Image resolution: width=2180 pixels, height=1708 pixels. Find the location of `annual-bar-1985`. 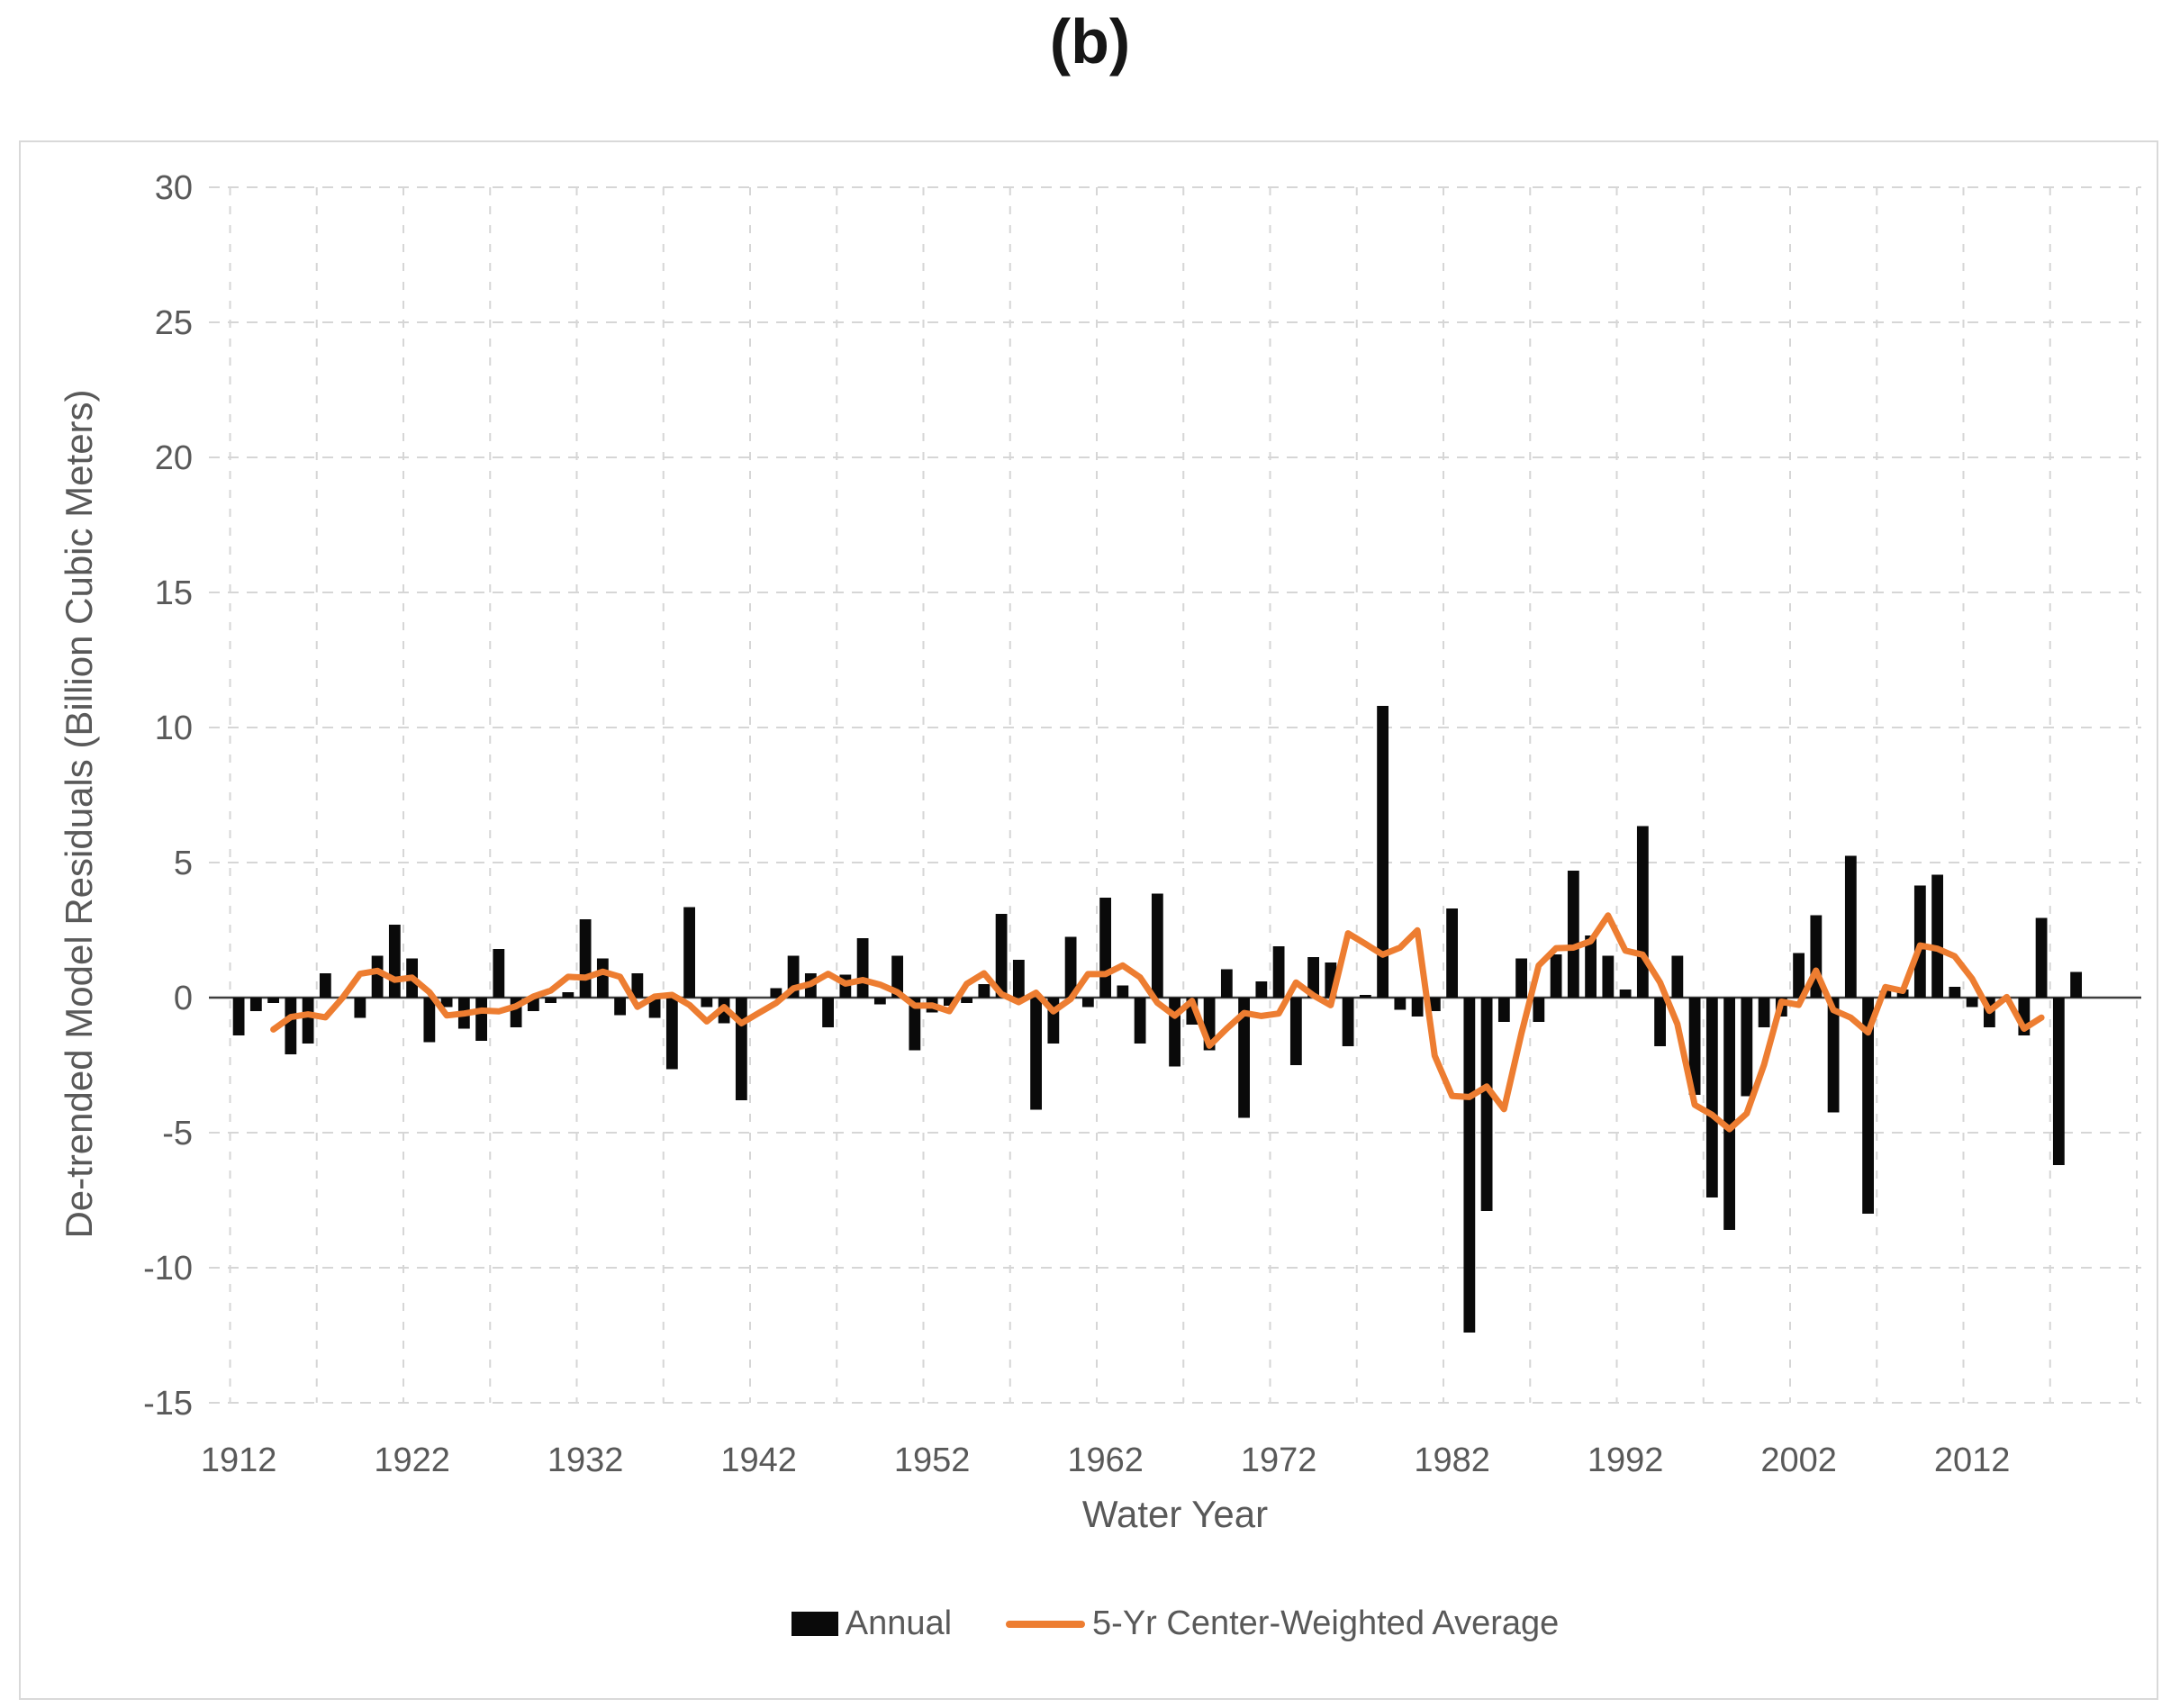

annual-bar-1985 is located at coordinates (1503, 1010).